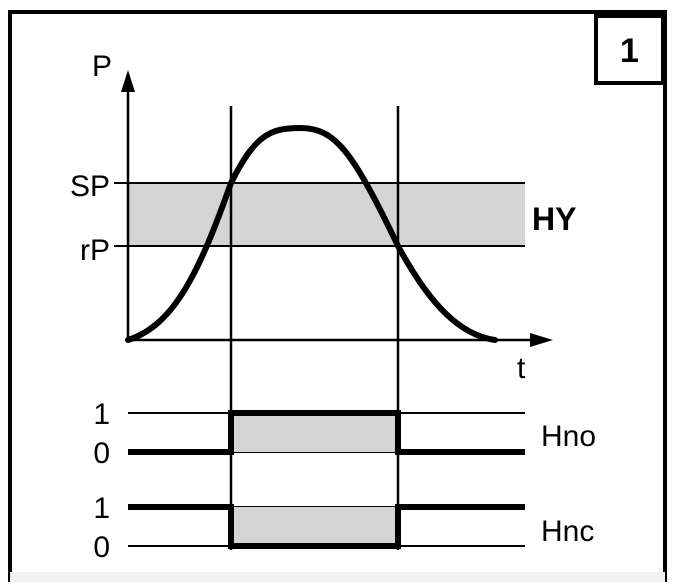 The image size is (673, 587). I want to click on x-axis-label: t, so click(521, 368).